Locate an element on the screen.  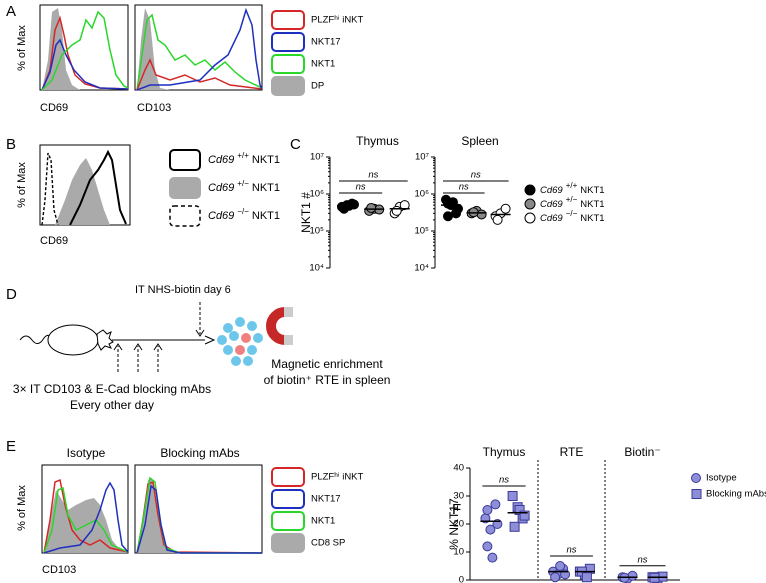
histogram-plzf is located at coordinates (85, 53).